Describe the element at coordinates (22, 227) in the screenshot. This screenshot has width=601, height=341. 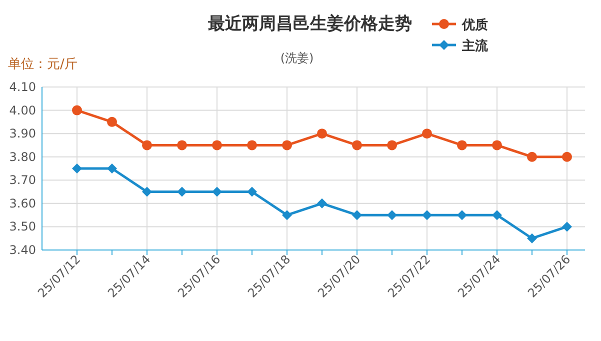
I see `y-tick-label: 3.50` at that location.